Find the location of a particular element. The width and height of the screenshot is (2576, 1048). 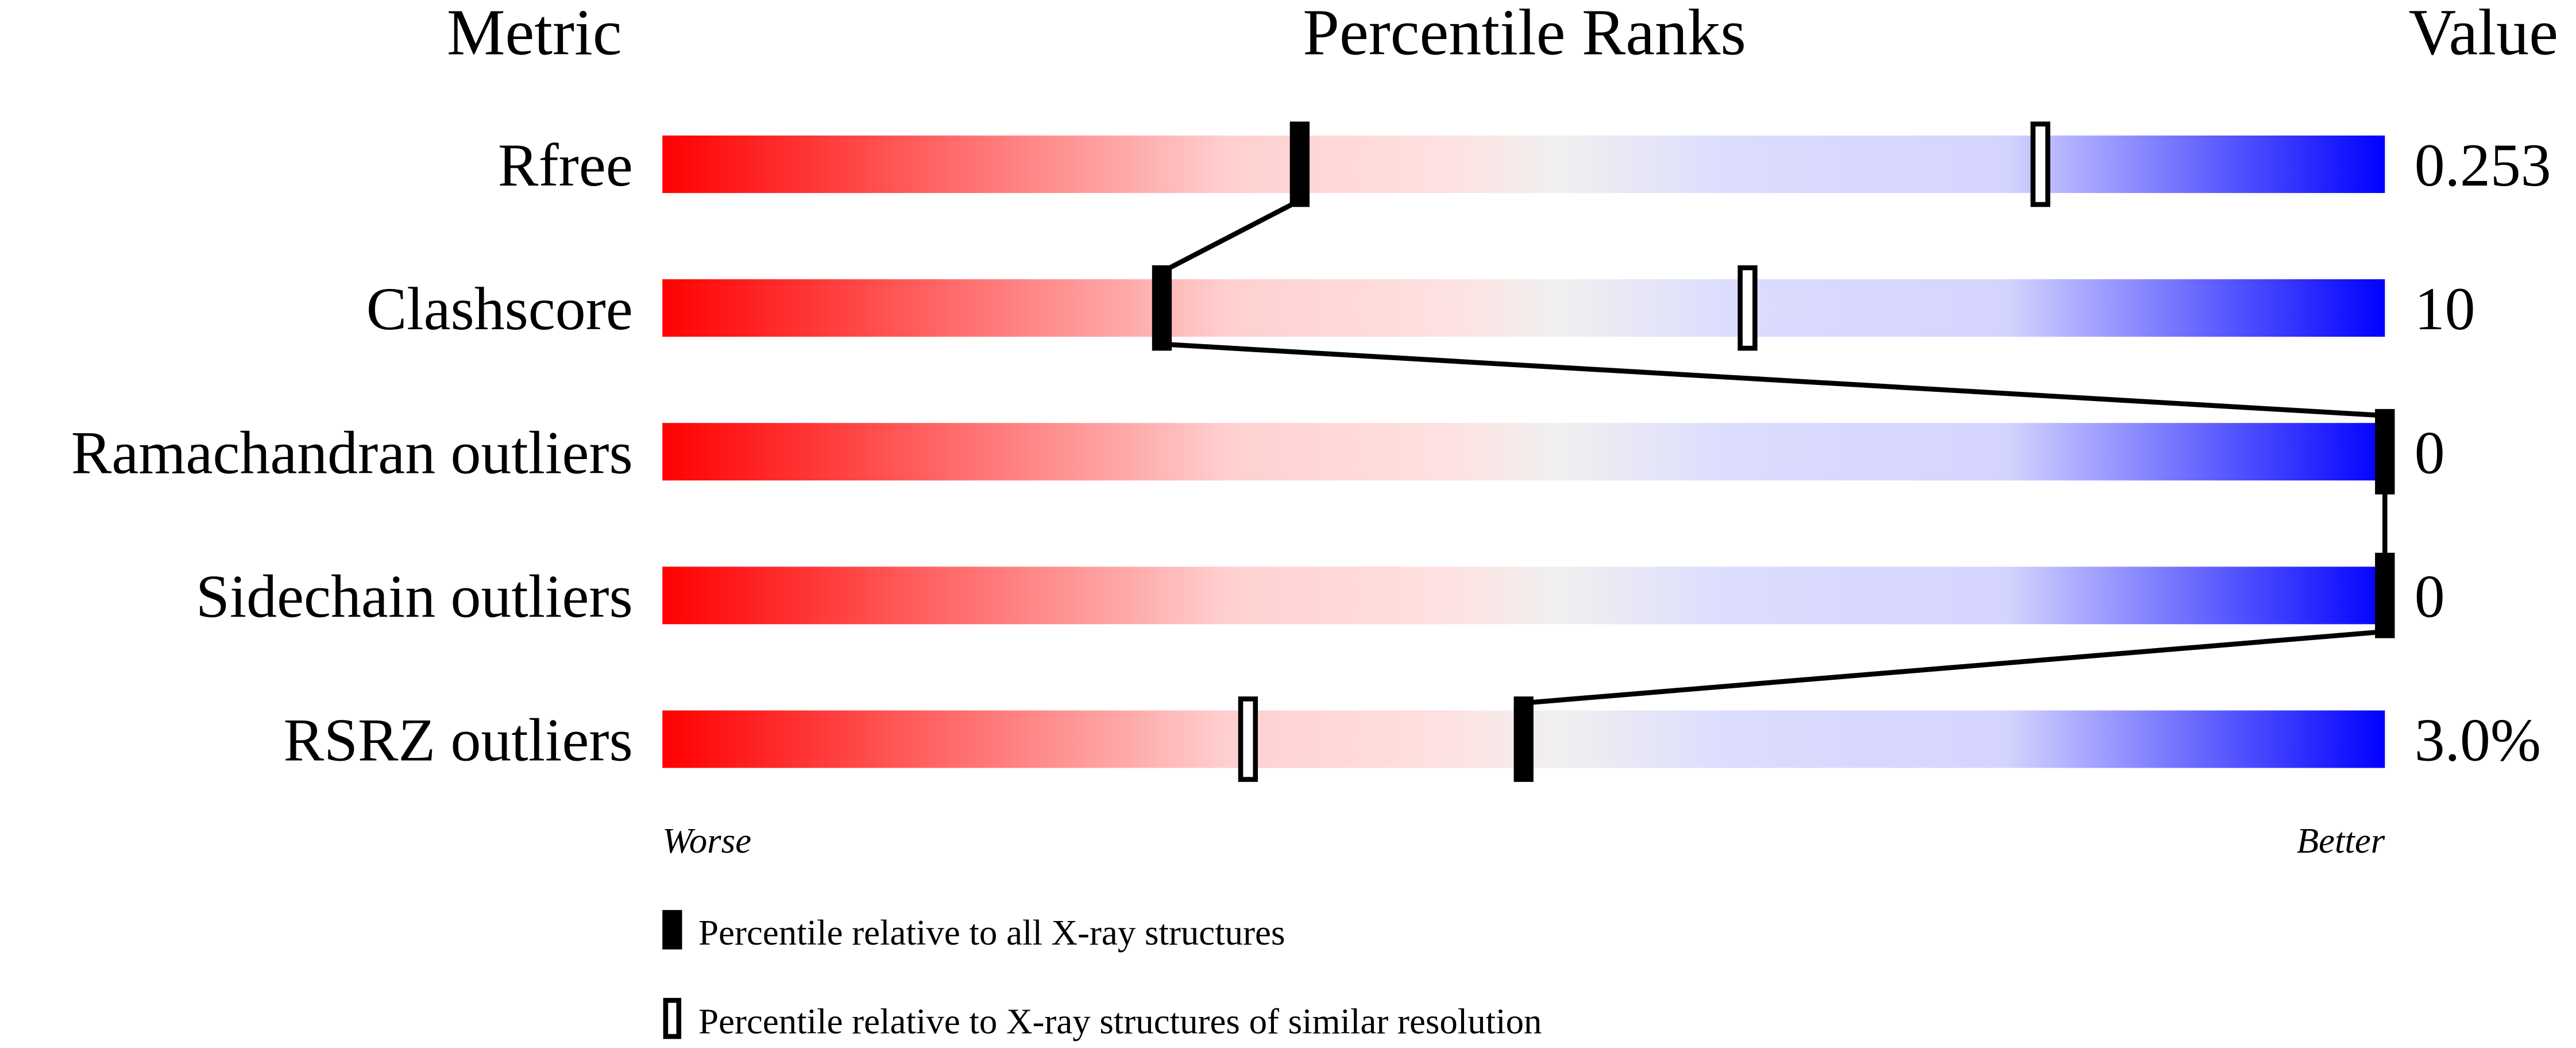

metric-value: 10 is located at coordinates (2445, 308).